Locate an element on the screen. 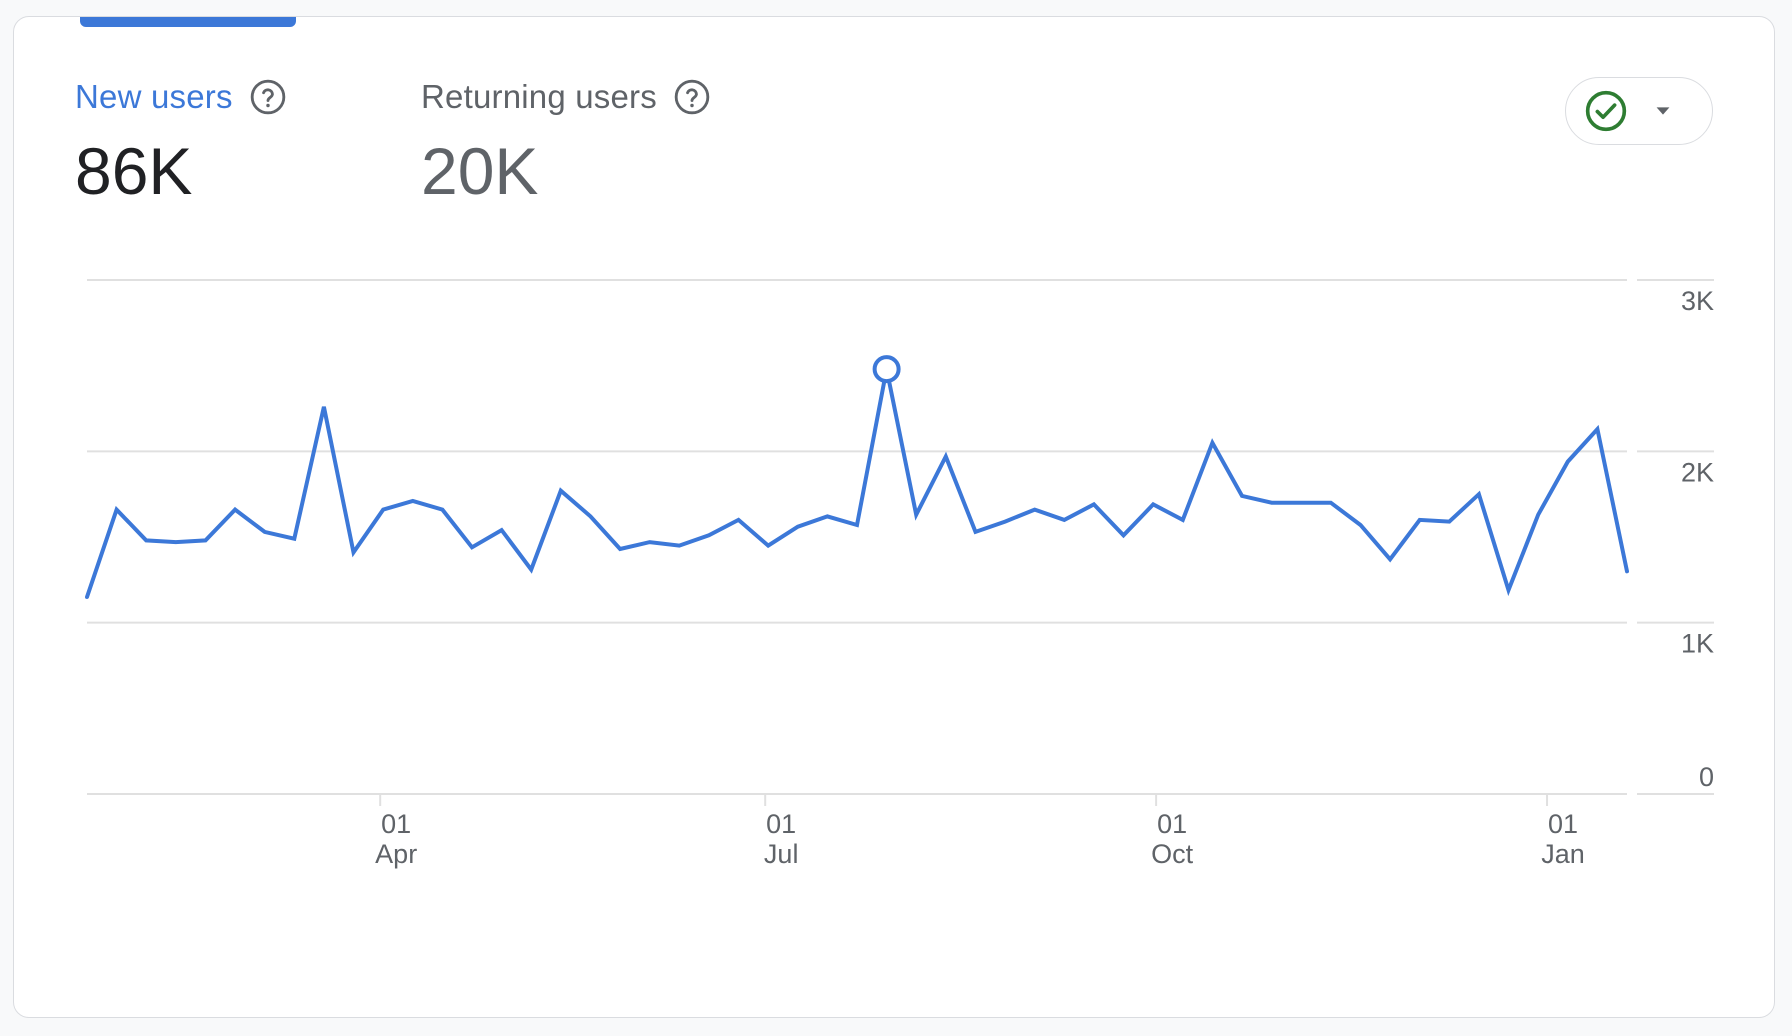 This screenshot has width=1792, height=1036. x-tick-label-month: Jan is located at coordinates (1563, 854).